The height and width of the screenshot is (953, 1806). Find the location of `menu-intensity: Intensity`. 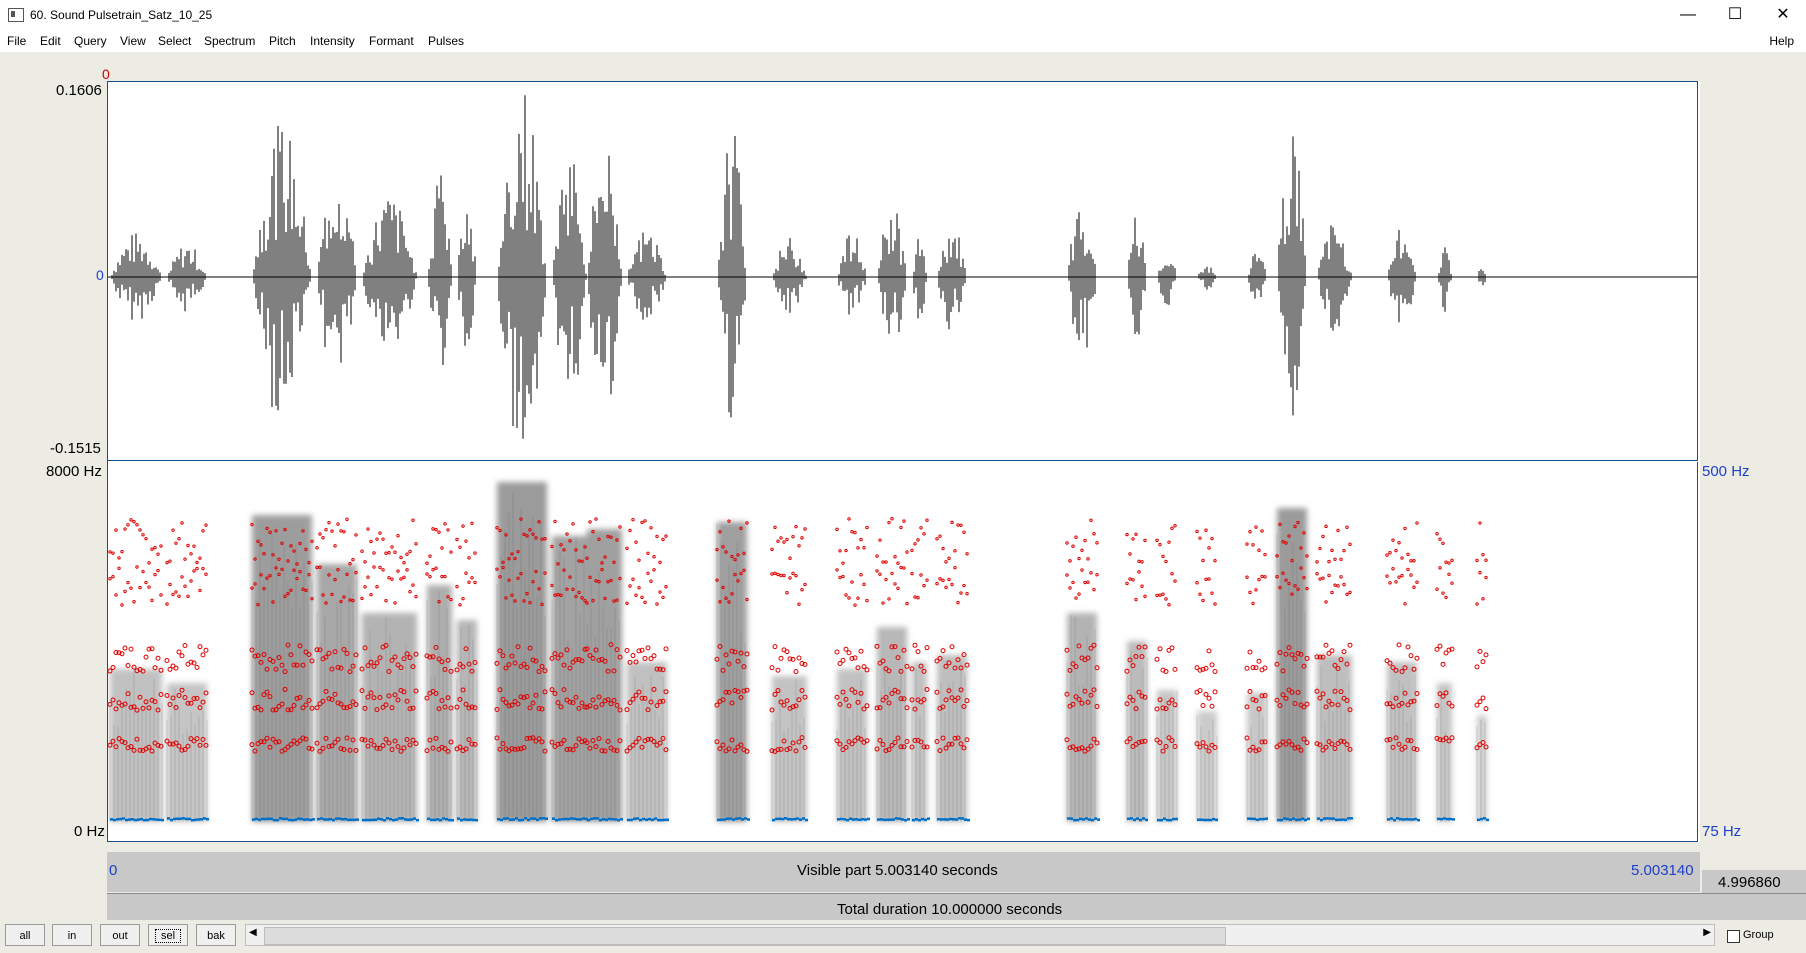

menu-intensity: Intensity is located at coordinates (332, 41).